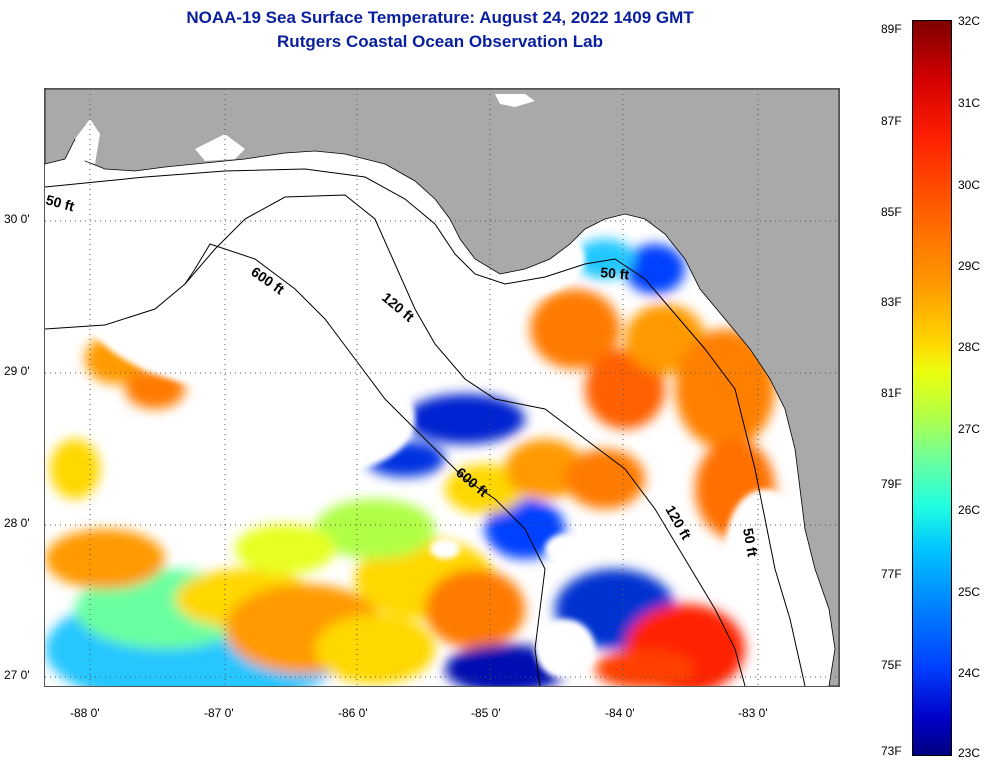 This screenshot has height=770, width=992. I want to click on contour-label-50ft-west: 50 ft, so click(60, 202).